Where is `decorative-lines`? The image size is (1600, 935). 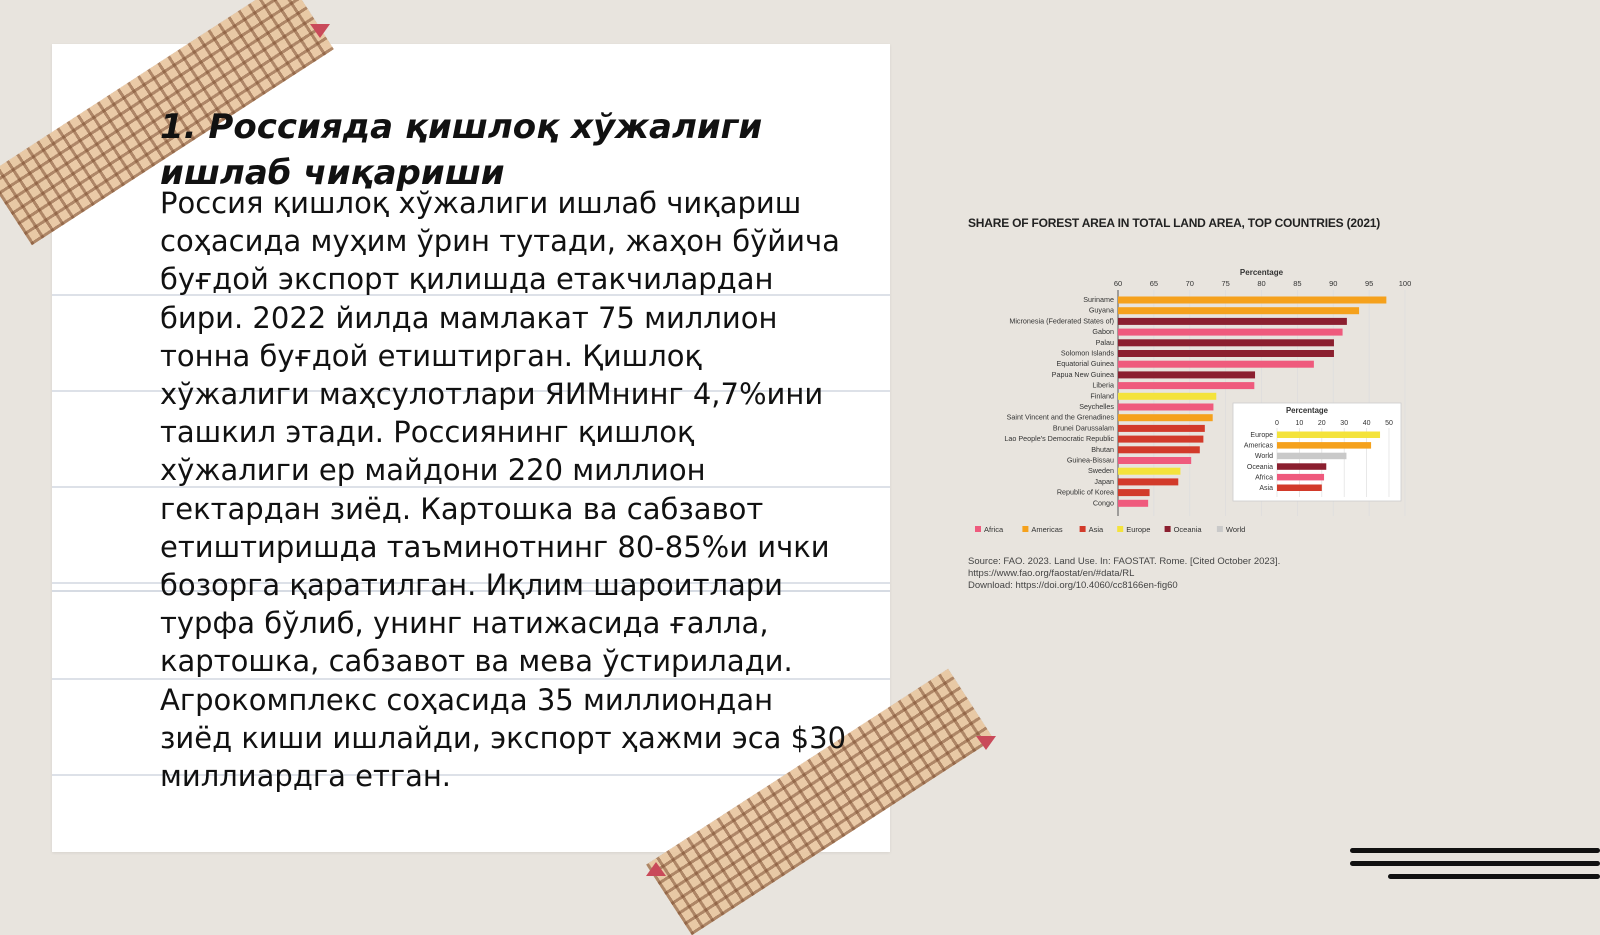
decorative-lines is located at coordinates (1475, 867).